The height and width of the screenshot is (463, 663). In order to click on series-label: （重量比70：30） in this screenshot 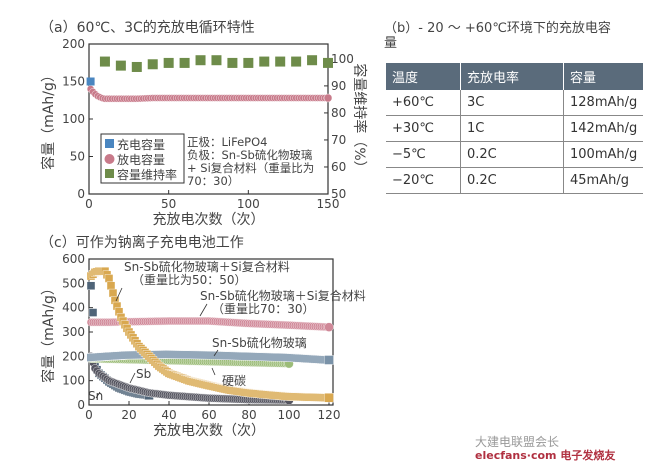, I will do `click(263, 309)`.